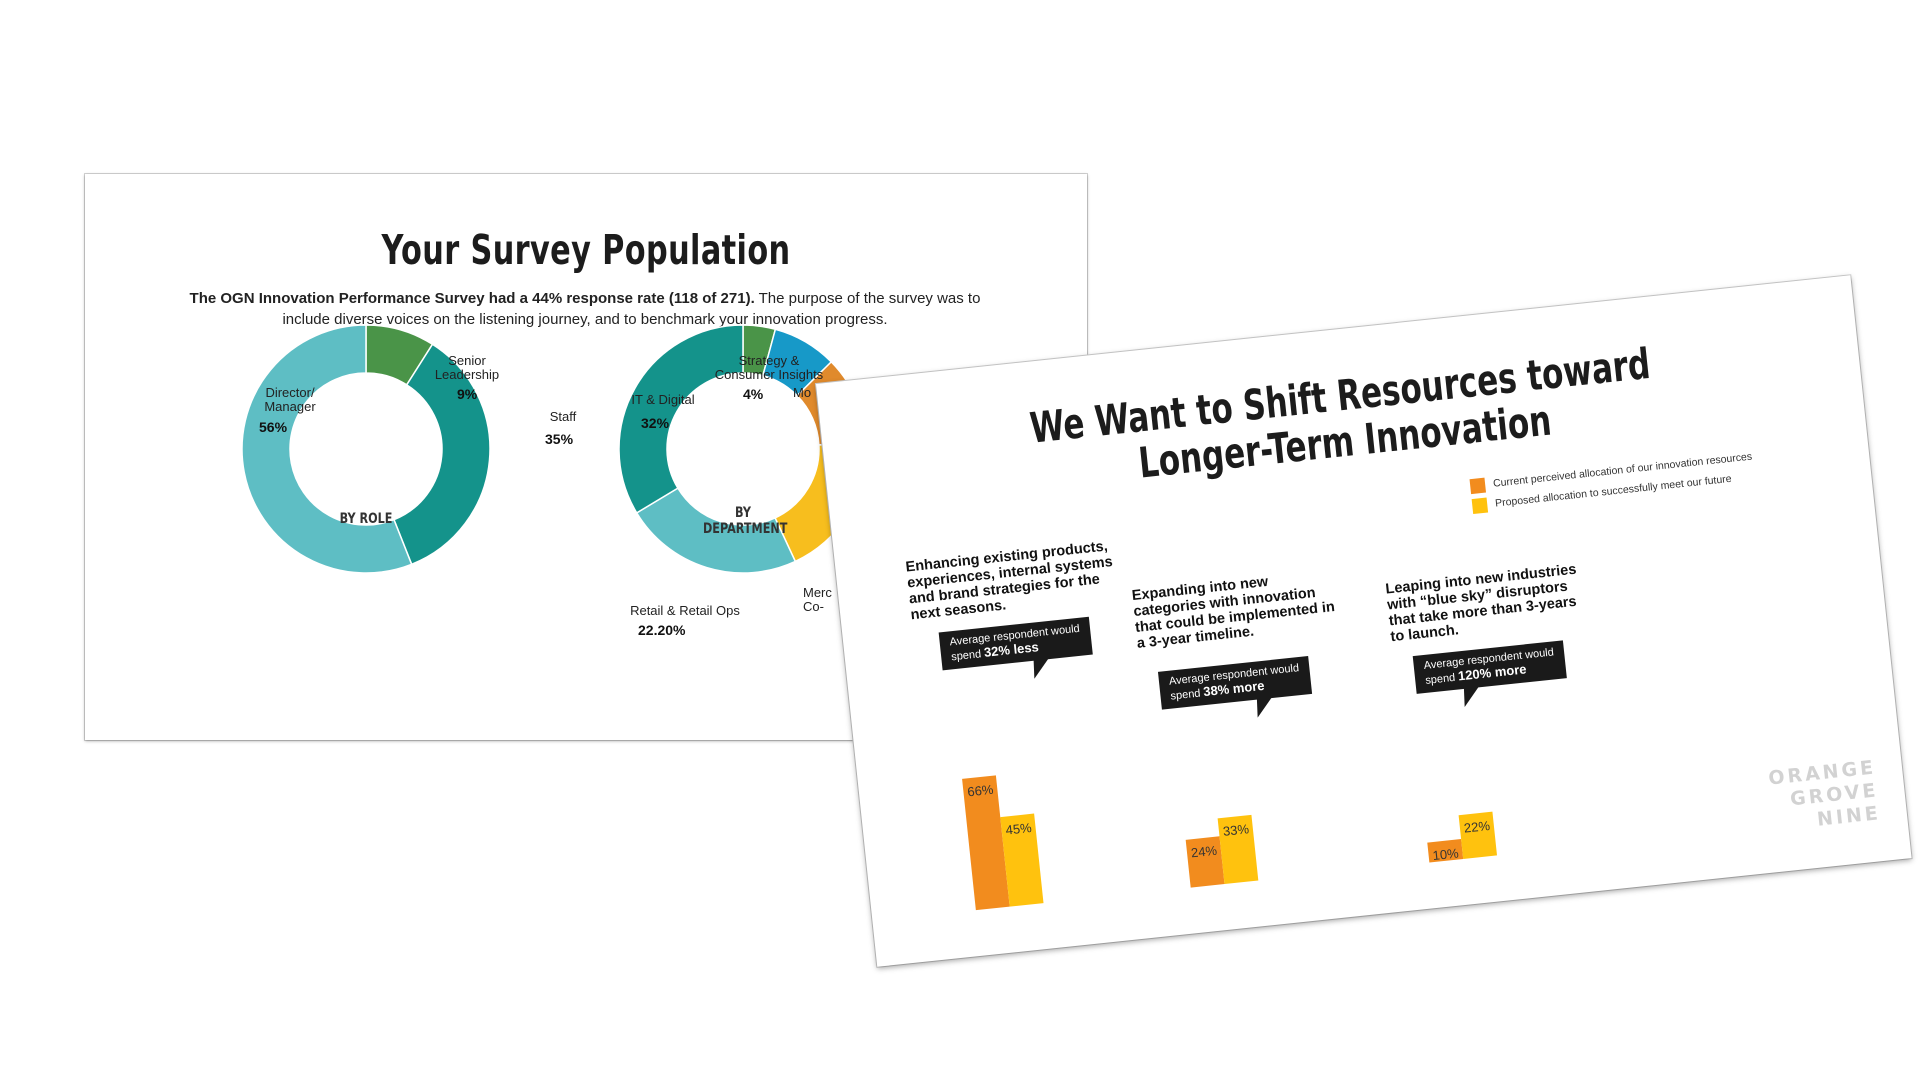  I want to click on orange-grove-nine-logo: ORANGE GROVE NINE, so click(1824, 796).